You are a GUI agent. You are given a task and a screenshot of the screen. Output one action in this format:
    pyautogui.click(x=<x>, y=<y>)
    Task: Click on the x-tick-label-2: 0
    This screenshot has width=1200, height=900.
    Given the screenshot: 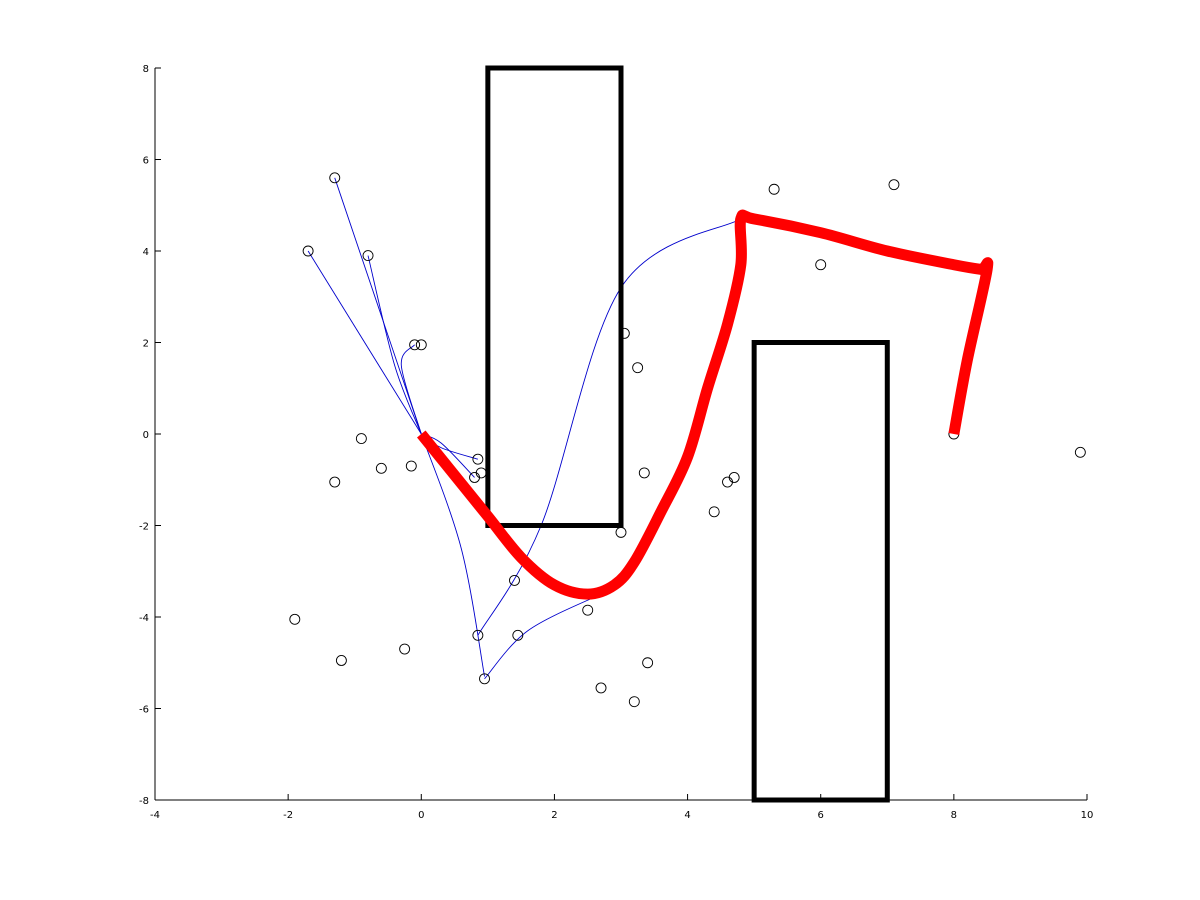 What is the action you would take?
    pyautogui.click(x=421, y=815)
    